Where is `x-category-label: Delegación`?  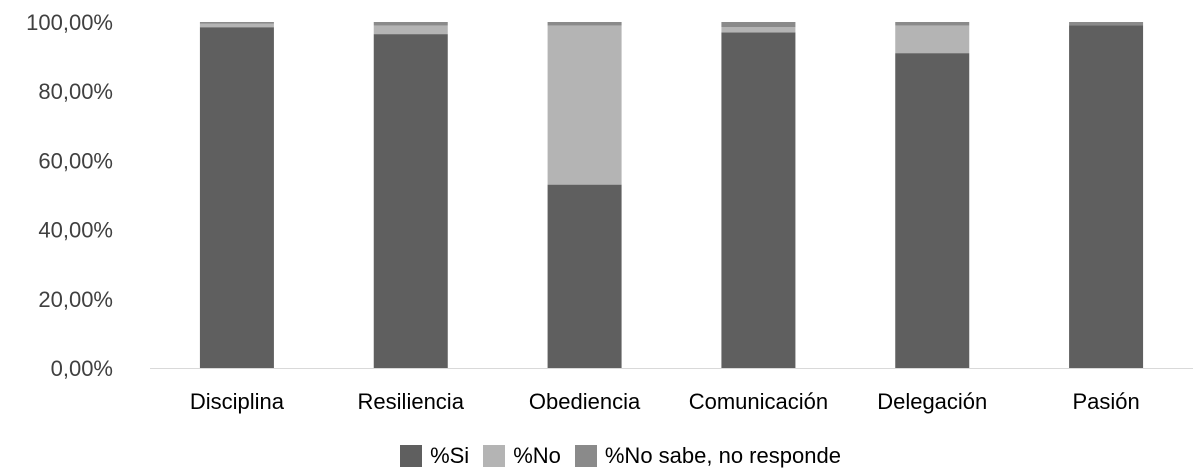
x-category-label: Delegación is located at coordinates (932, 401).